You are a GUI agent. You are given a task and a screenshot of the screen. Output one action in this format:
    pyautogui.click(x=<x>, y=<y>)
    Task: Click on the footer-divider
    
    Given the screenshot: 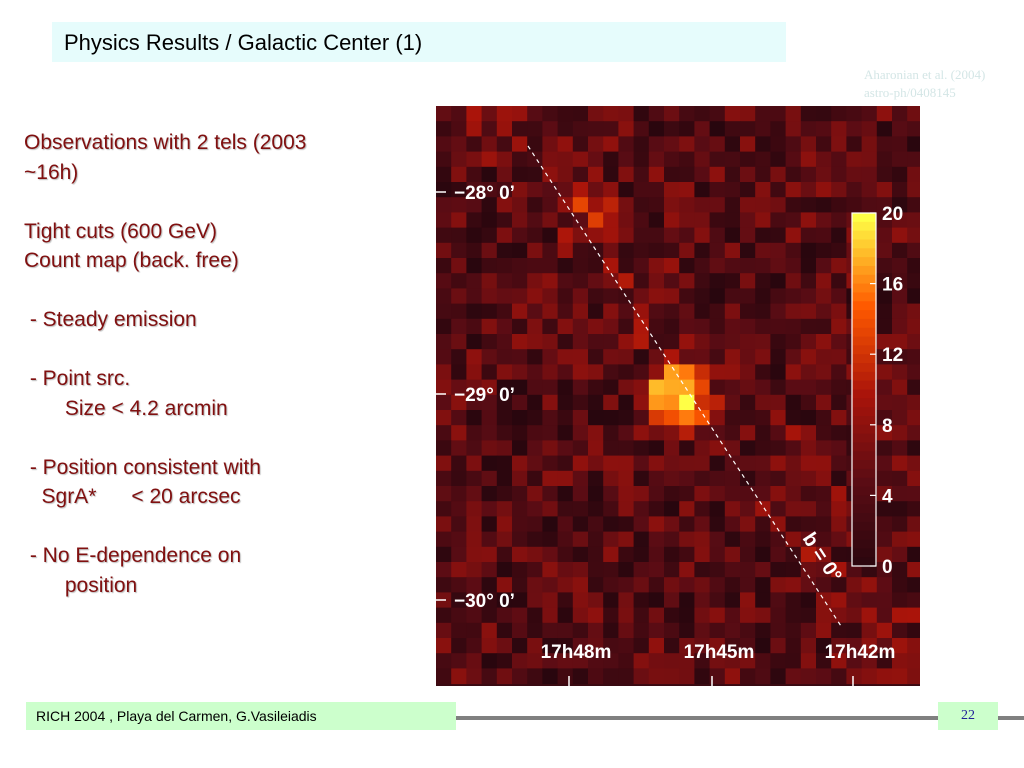 What is the action you would take?
    pyautogui.click(x=525, y=718)
    